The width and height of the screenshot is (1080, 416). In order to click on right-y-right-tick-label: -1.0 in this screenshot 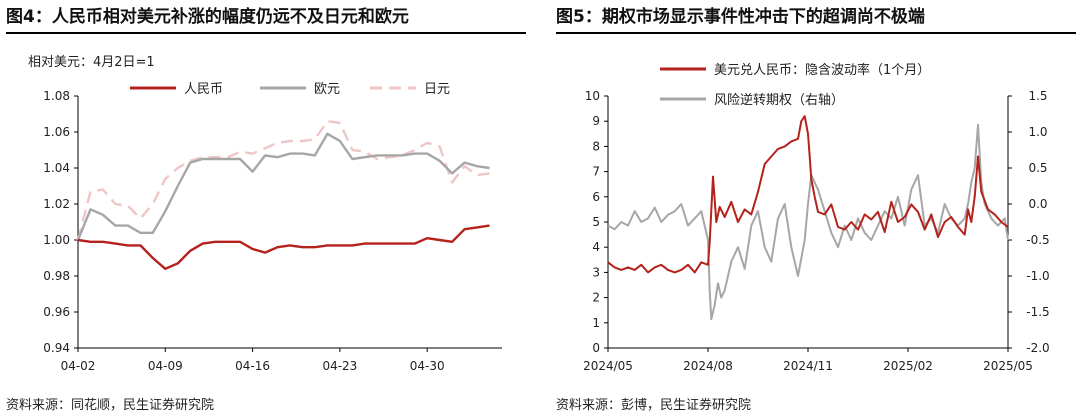, I will do `click(1037, 276)`.